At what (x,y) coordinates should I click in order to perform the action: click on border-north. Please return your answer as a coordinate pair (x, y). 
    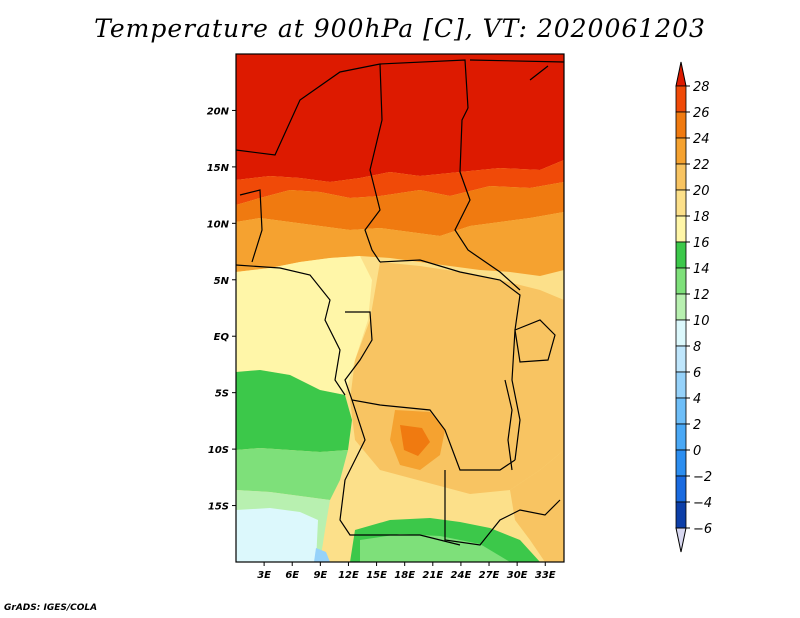
    Looking at the image, I should click on (352, 107).